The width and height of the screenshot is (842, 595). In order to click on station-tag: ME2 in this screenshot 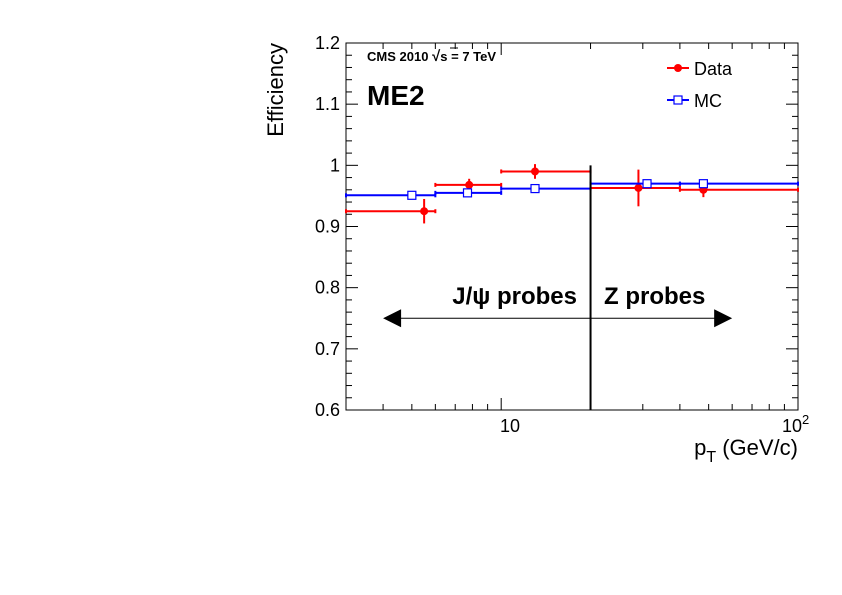, I will do `click(396, 95)`.